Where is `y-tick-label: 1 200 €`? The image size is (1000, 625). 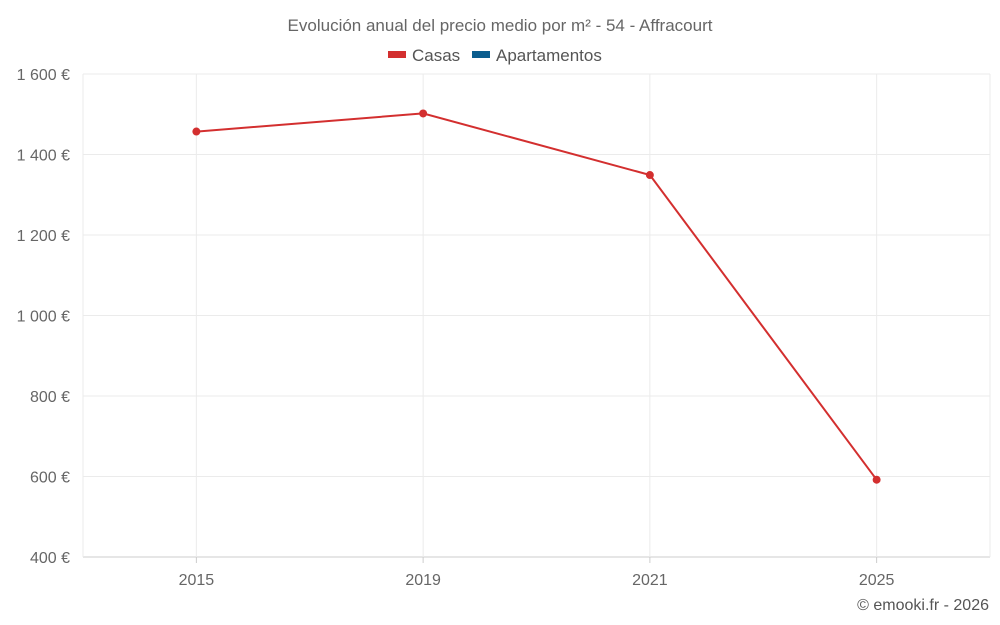 y-tick-label: 1 200 € is located at coordinates (43, 236).